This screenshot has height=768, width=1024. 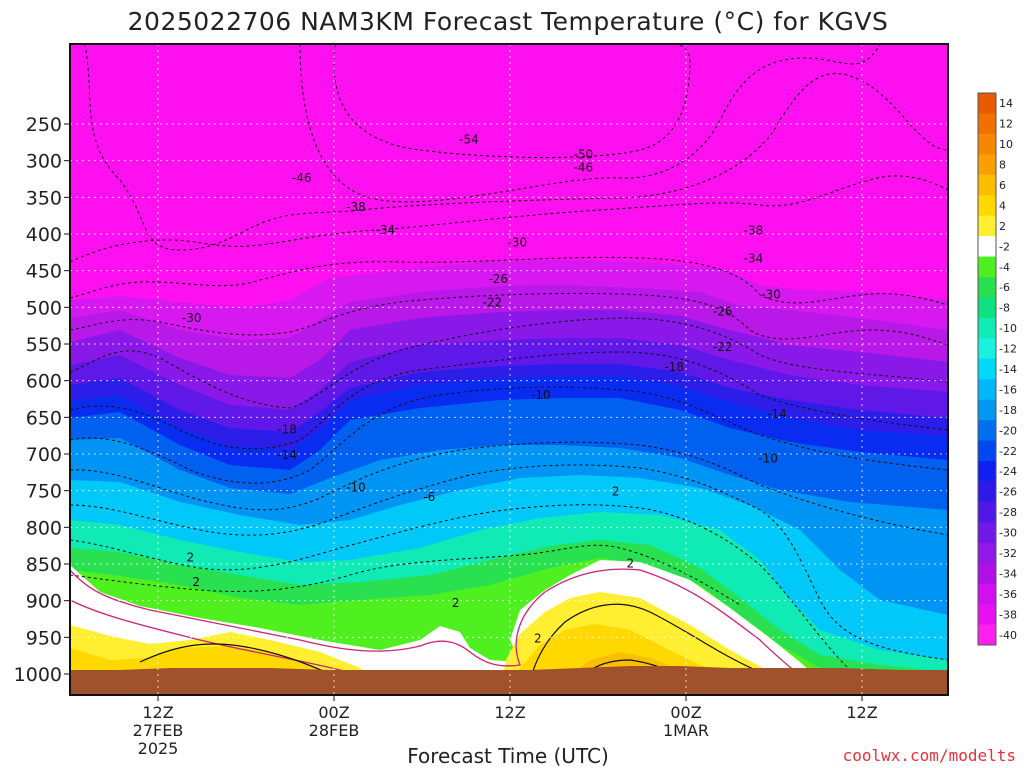 I want to click on colorbar-label: -22, so click(x=1008, y=451).